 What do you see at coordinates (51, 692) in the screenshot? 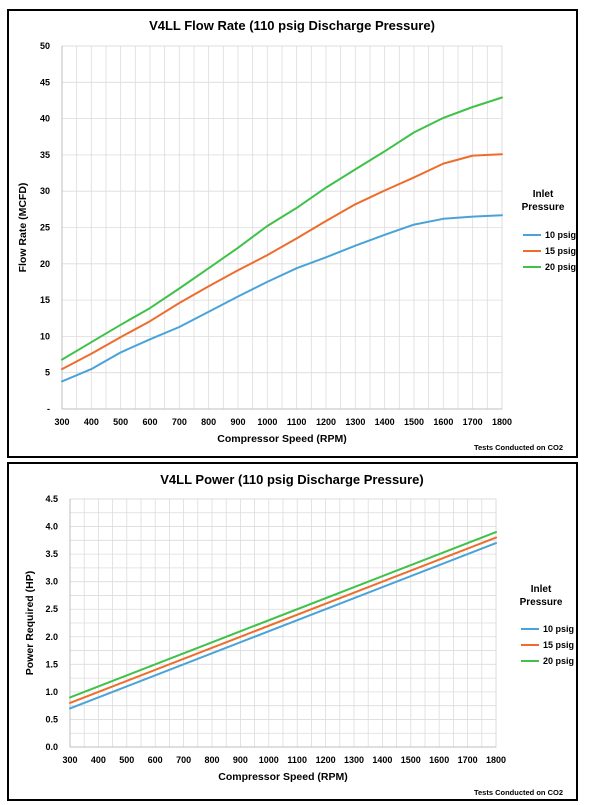
I see `y-tick-label: 1.0` at bounding box center [51, 692].